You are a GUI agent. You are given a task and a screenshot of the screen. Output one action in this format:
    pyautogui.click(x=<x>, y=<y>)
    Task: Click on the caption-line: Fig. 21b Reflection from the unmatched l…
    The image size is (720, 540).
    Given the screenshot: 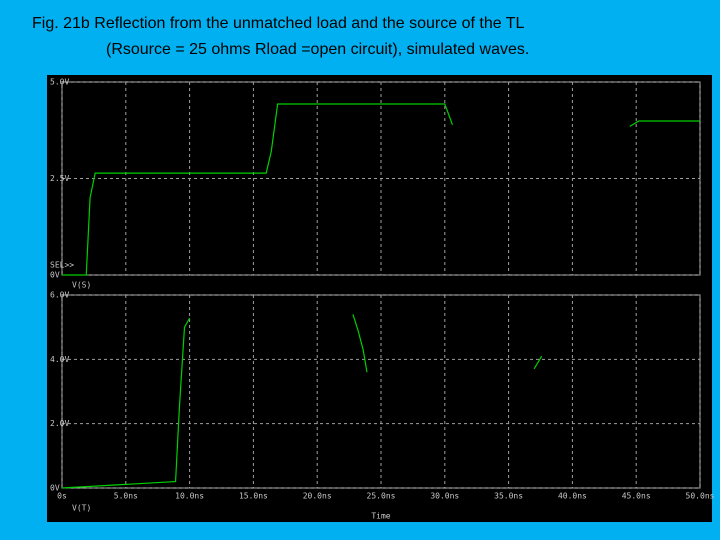 What is the action you would take?
    pyautogui.click(x=278, y=23)
    